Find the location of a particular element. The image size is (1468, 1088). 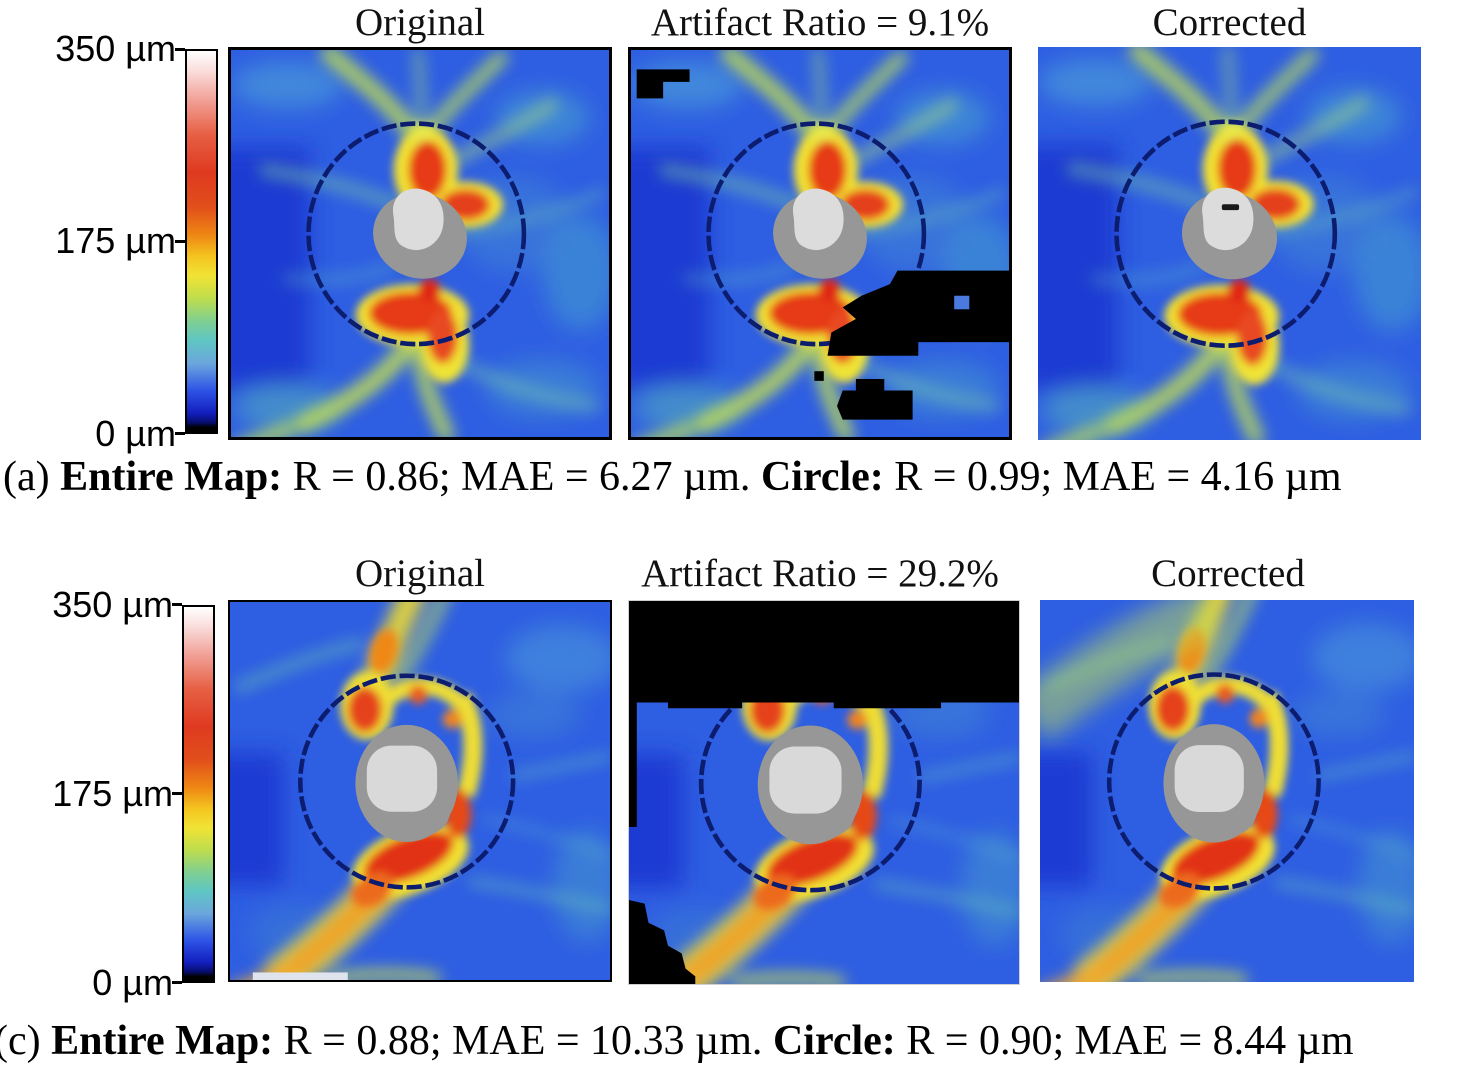

panel-title-c-corrected: Corrected is located at coordinates (1228, 573).